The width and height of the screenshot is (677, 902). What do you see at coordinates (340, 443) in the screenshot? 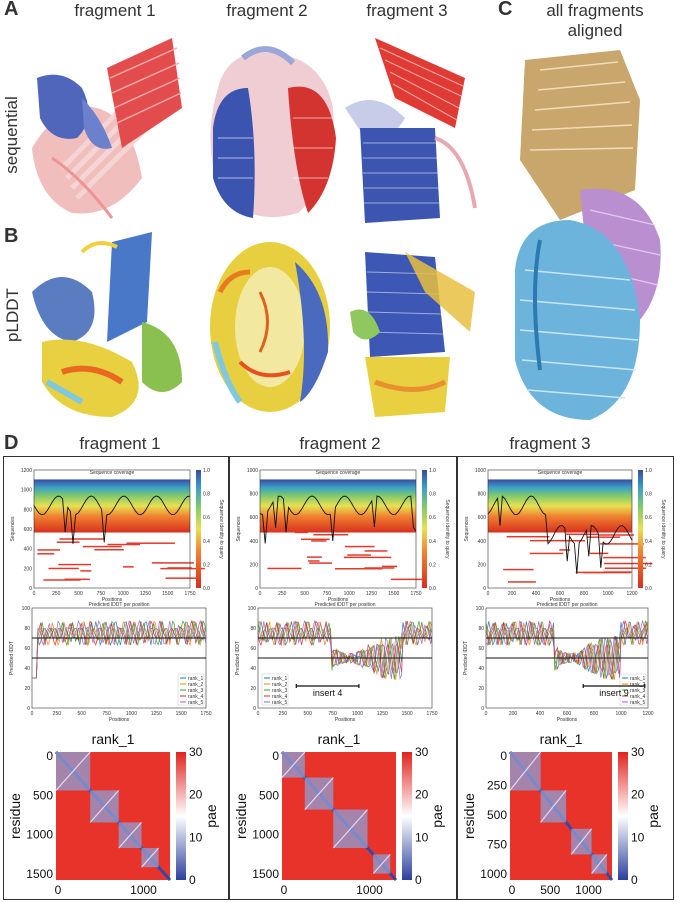
I see `d-title-fragment-2: fragment 2` at bounding box center [340, 443].